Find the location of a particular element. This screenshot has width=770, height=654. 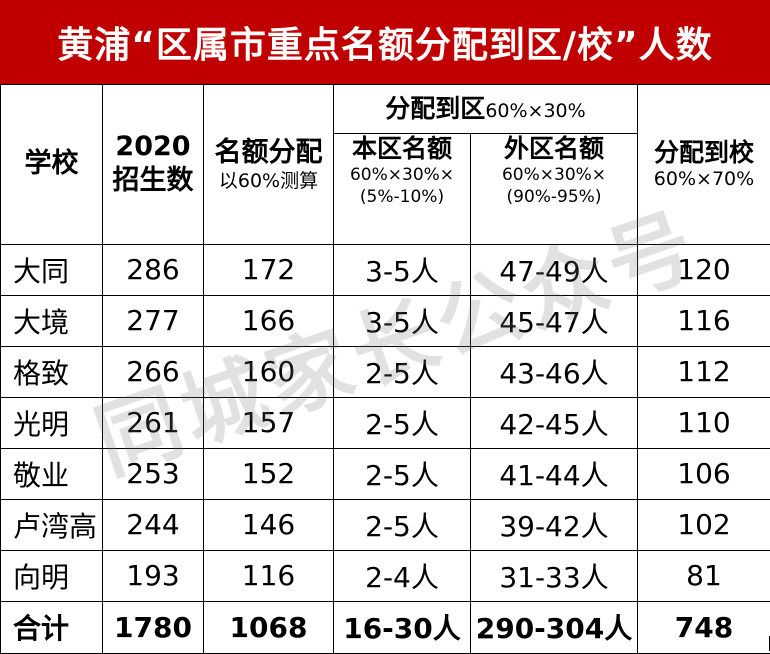

header-enroll: 2020 招生数 is located at coordinates (153, 165).